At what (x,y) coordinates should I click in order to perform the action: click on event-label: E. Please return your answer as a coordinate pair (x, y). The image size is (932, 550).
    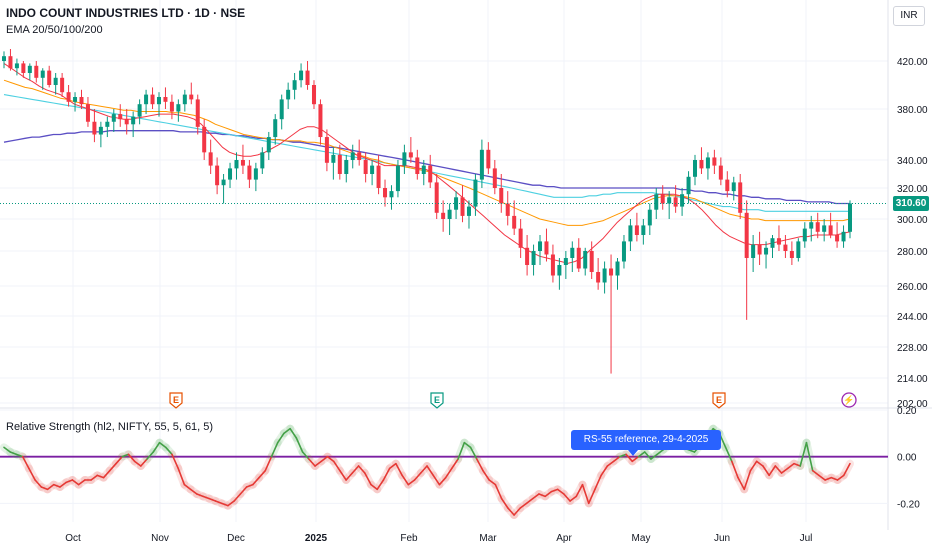
    Looking at the image, I should click on (437, 400).